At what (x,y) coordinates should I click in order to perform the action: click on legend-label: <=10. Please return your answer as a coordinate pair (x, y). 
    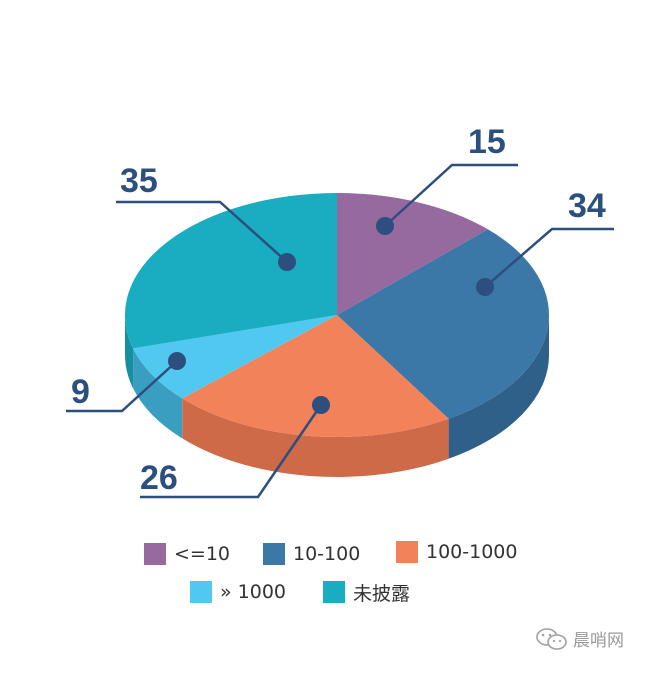
    Looking at the image, I should click on (202, 554).